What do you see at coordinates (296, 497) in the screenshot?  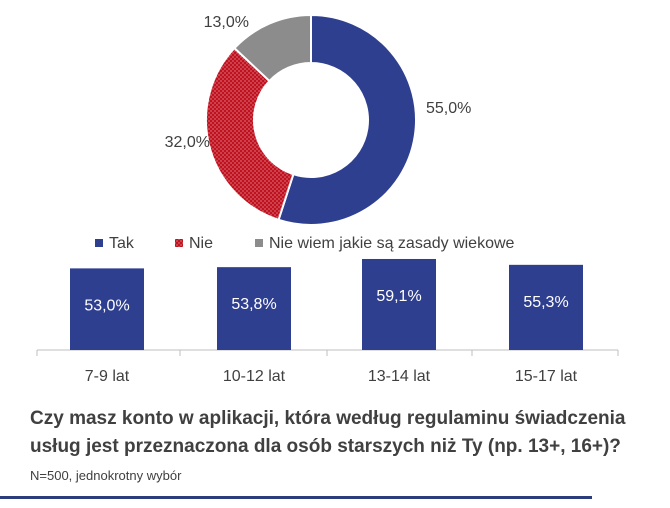 I see `bottom-divider` at bounding box center [296, 497].